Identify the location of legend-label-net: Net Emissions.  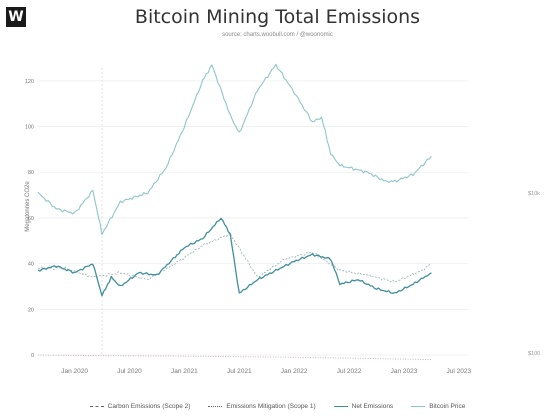
(372, 406).